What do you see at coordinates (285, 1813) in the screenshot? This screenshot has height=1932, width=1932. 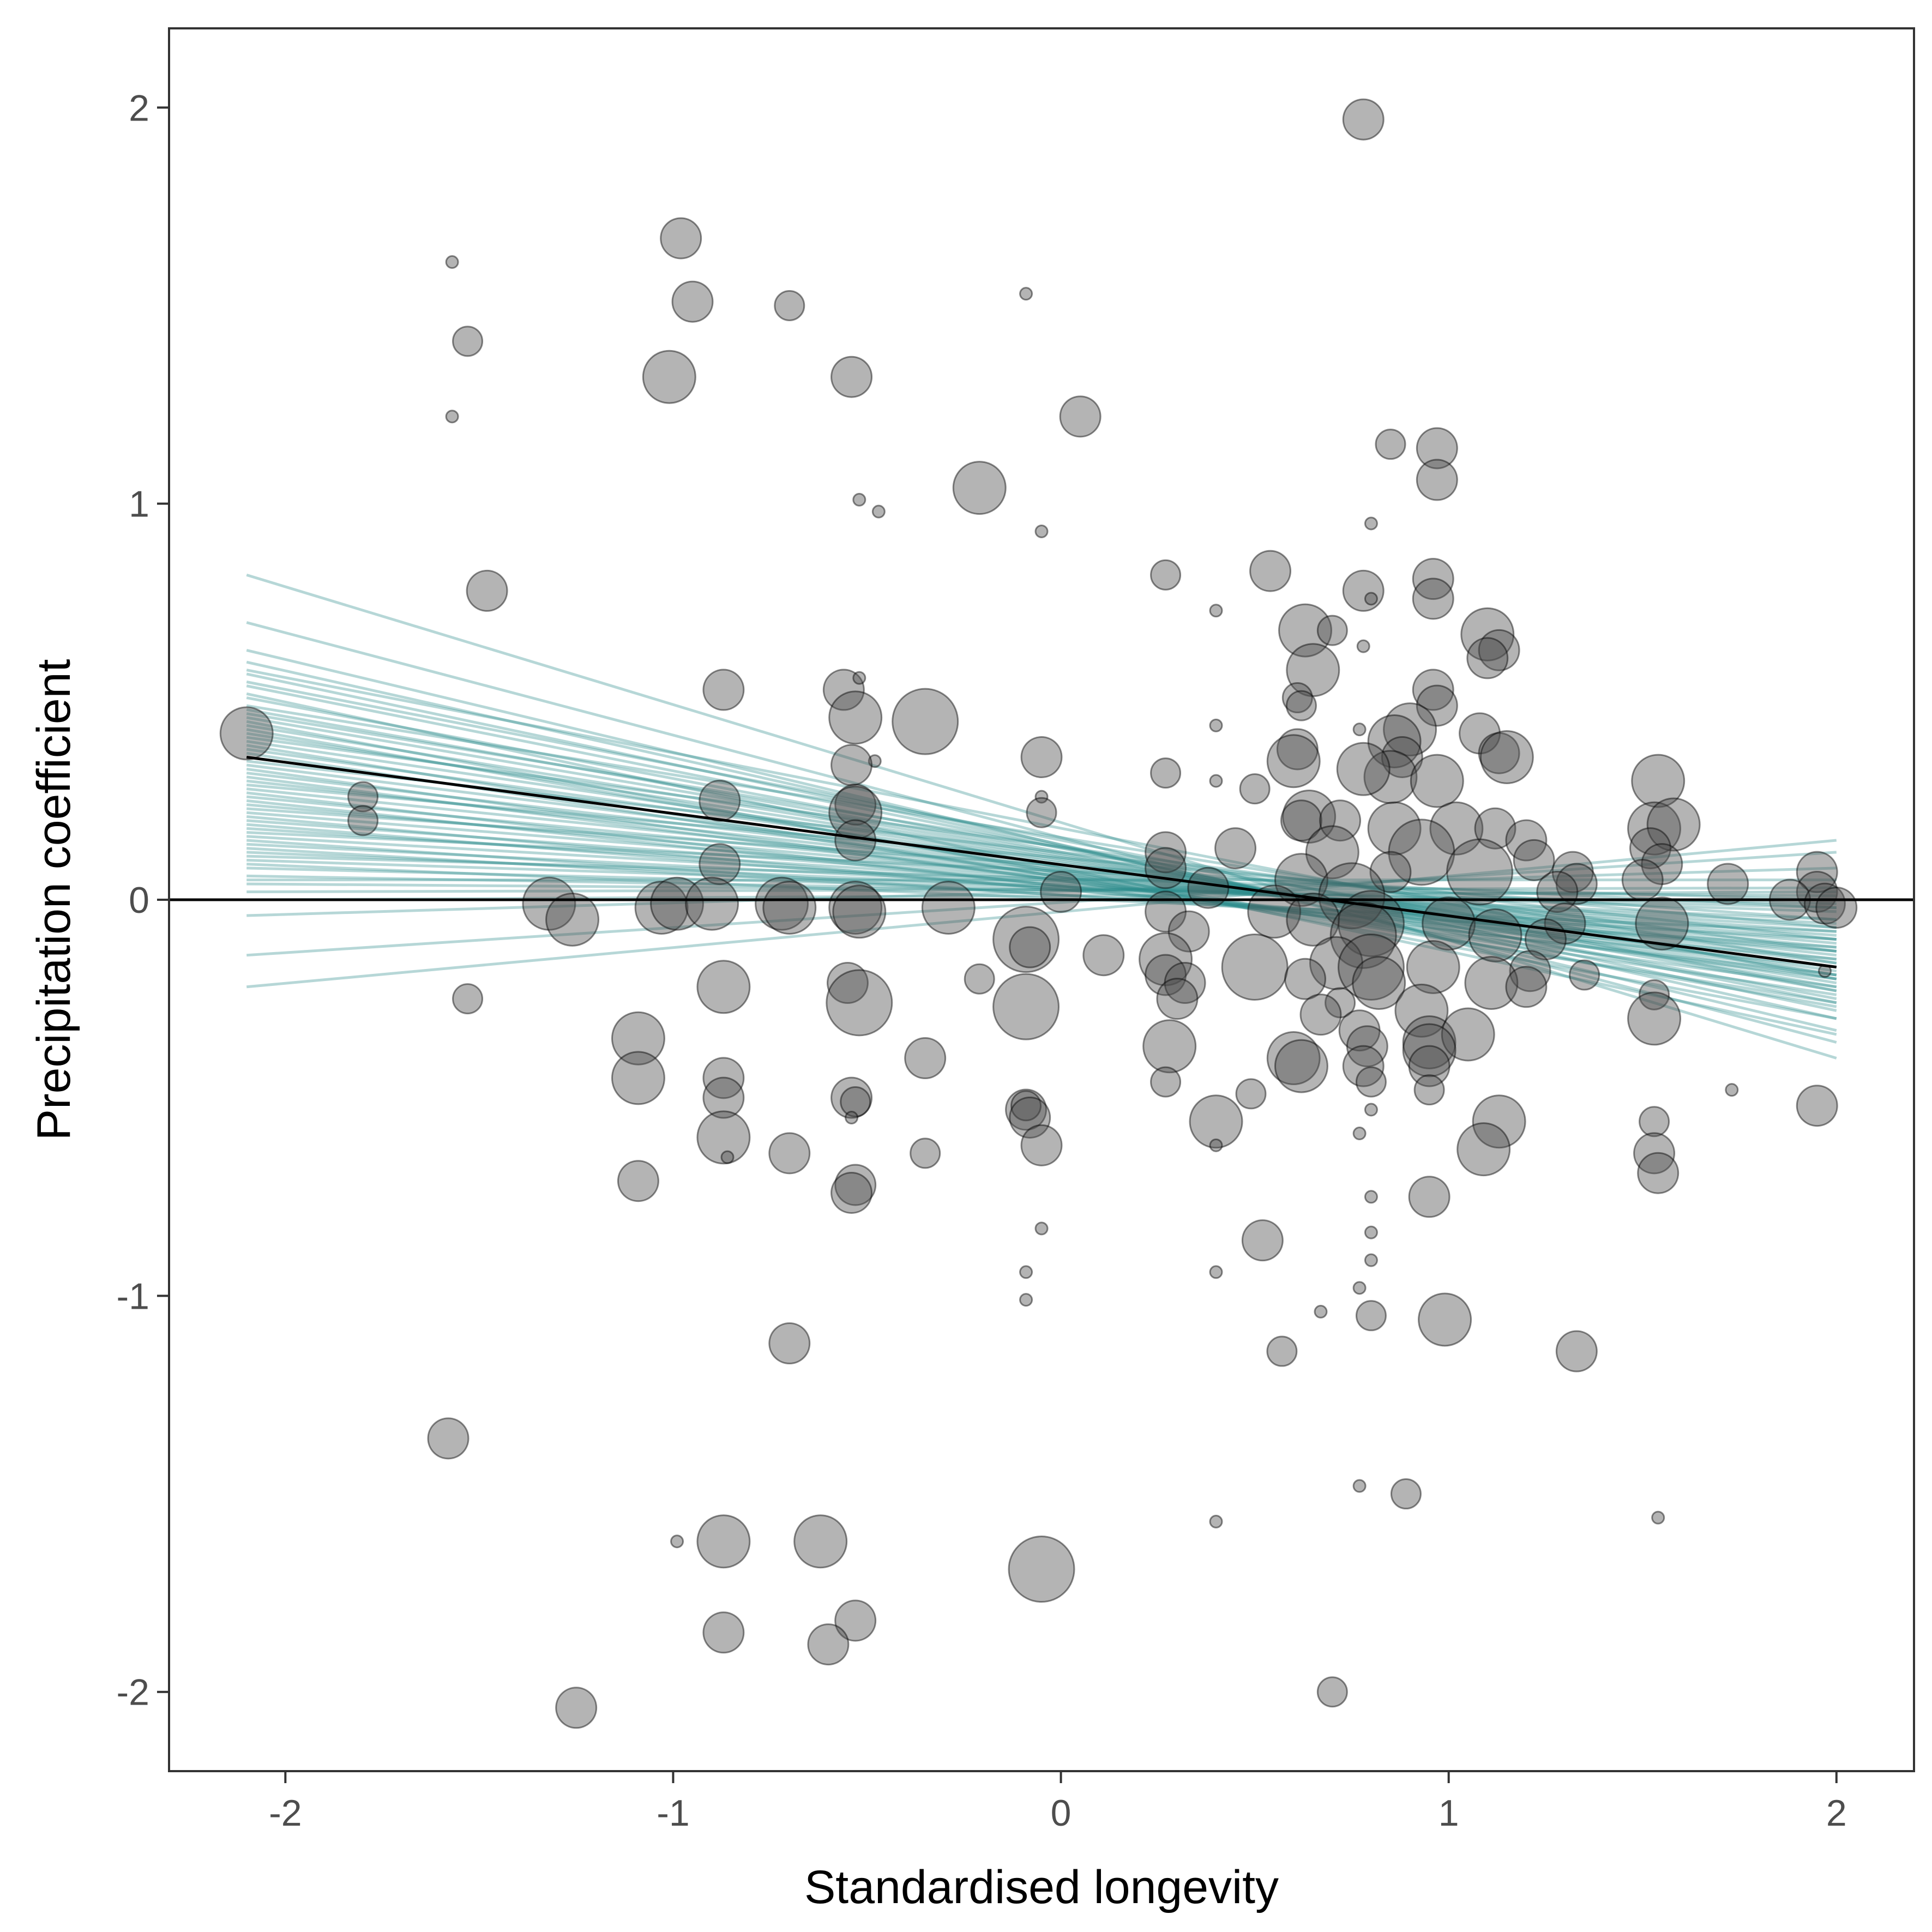 I see `x-tick-label: -2` at bounding box center [285, 1813].